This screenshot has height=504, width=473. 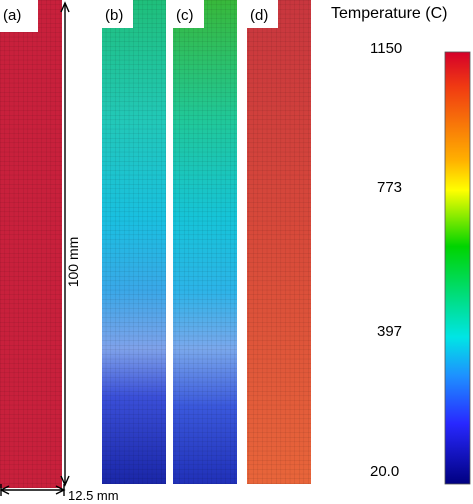 I want to click on colorbar-tick-773: 773, so click(x=389, y=187).